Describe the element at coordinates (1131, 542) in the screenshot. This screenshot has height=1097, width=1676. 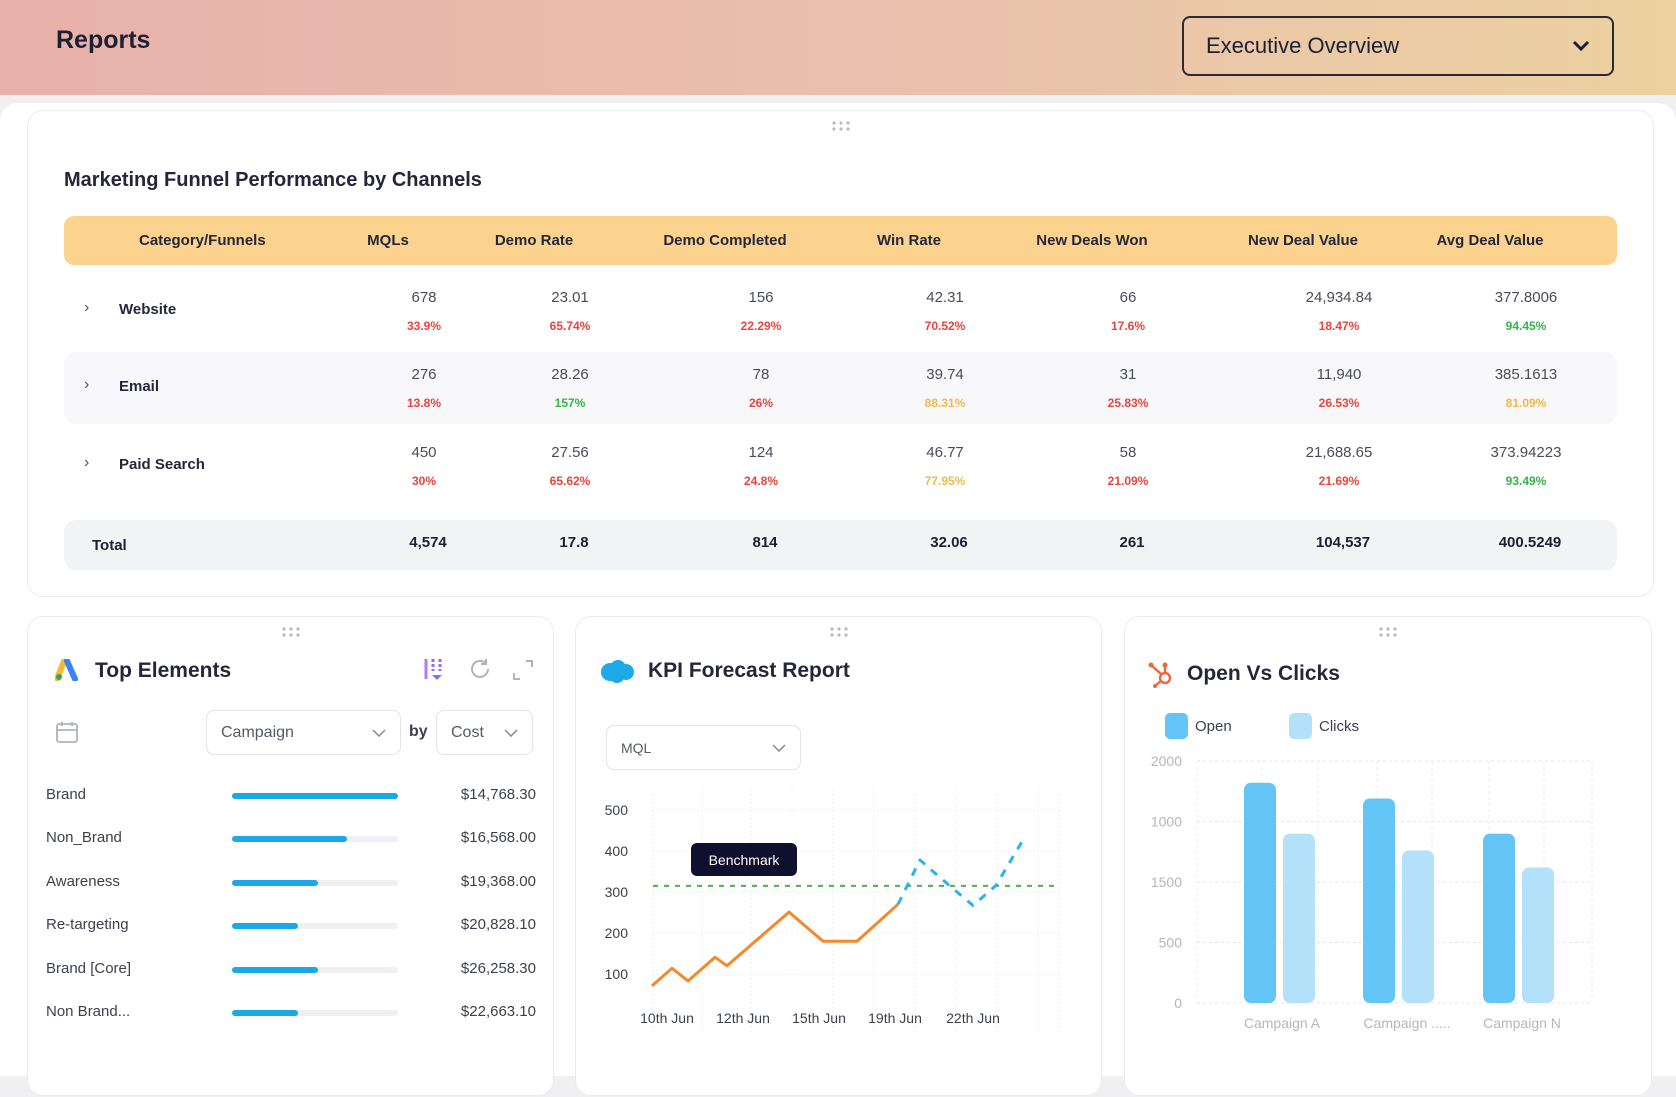
I see `total-value: 261` at that location.